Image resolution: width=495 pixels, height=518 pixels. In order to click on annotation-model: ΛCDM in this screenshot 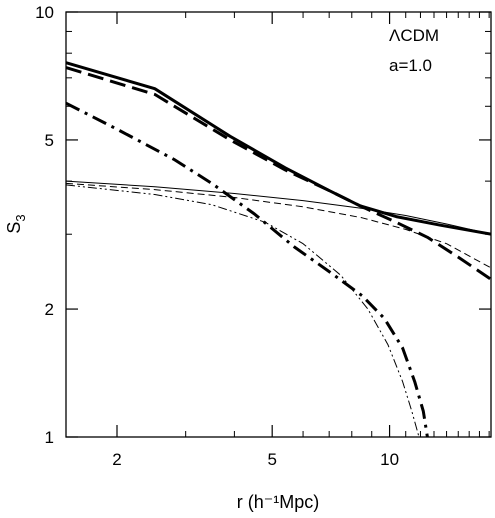, I will do `click(414, 35)`.